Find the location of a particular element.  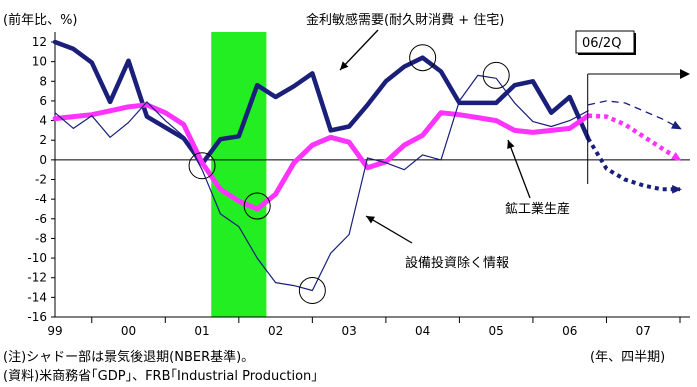

x-tick-label: 03 is located at coordinates (348, 331).